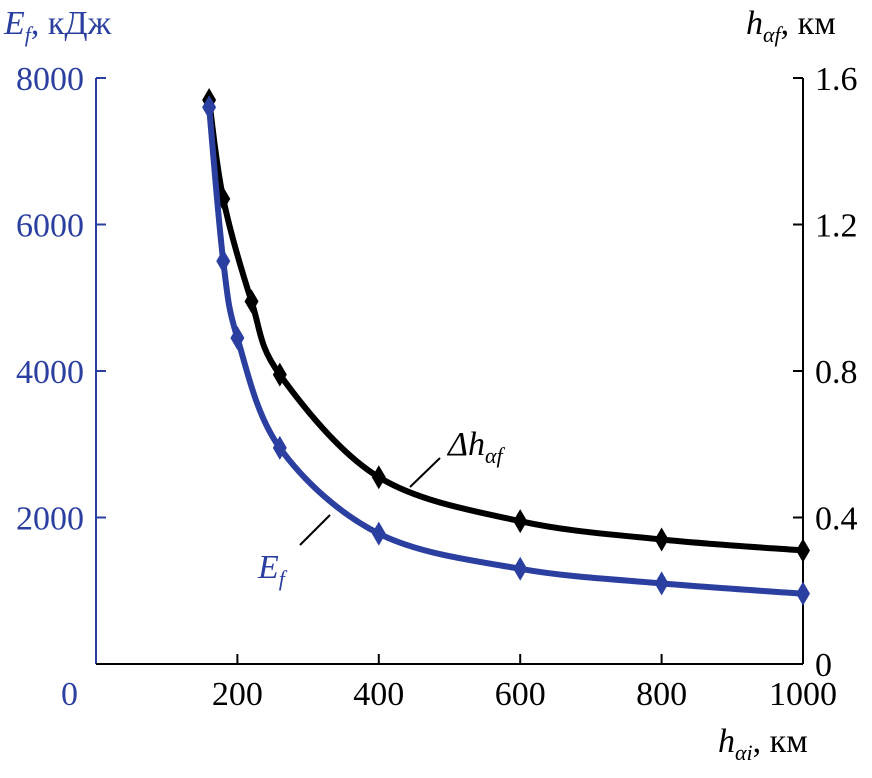 The width and height of the screenshot is (872, 778). I want to click on dh-series-label: Δhαf, so click(476, 447).